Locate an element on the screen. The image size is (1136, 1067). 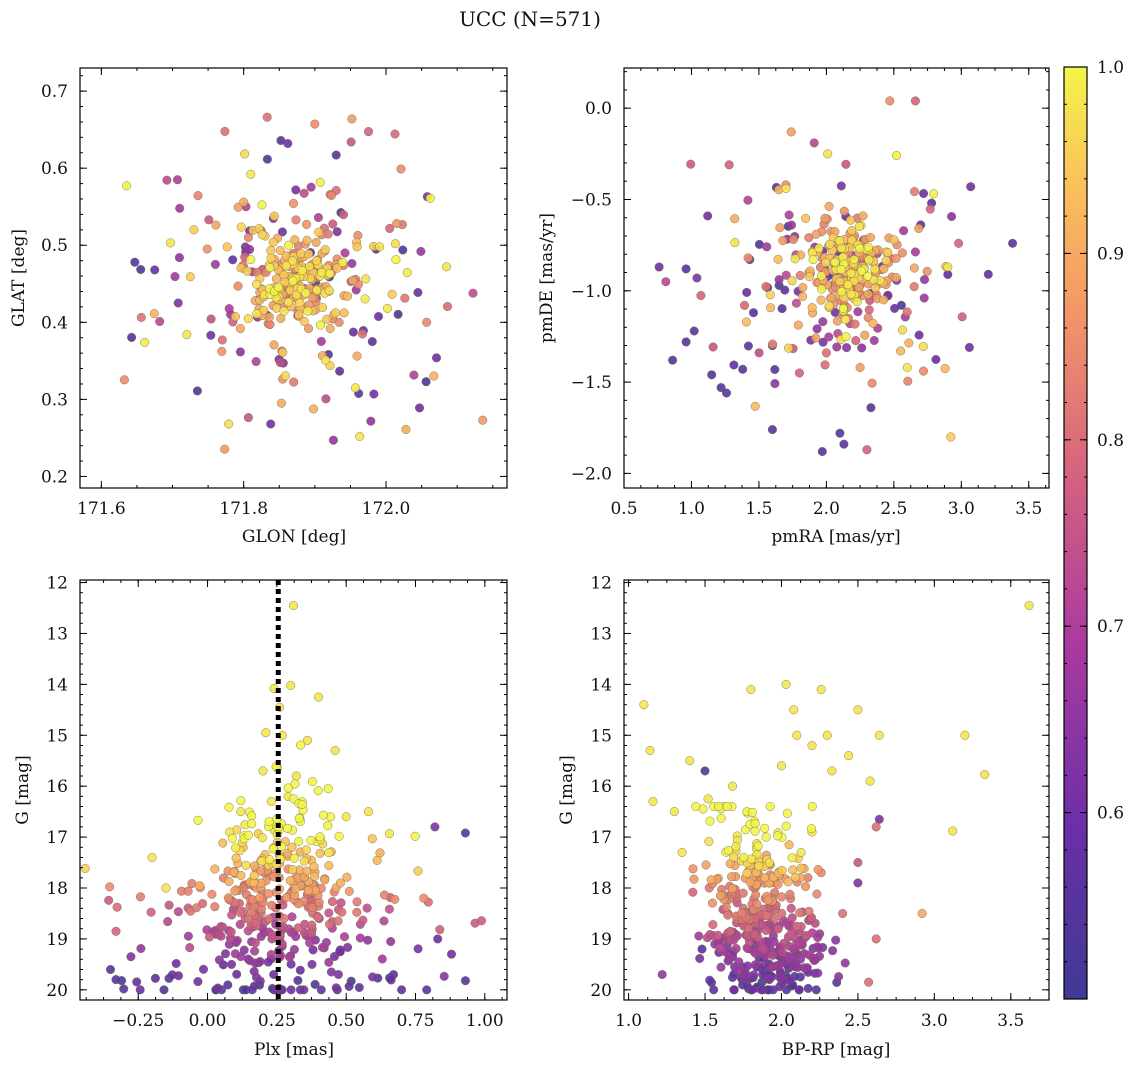
x-tick-label: 3.0 is located at coordinates (961, 509).